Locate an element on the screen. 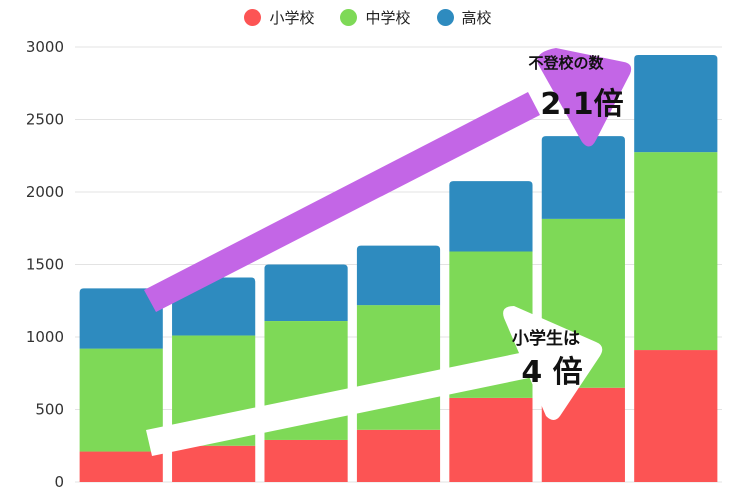  annotation-elementary-line1: 小学生は is located at coordinates (546, 338).